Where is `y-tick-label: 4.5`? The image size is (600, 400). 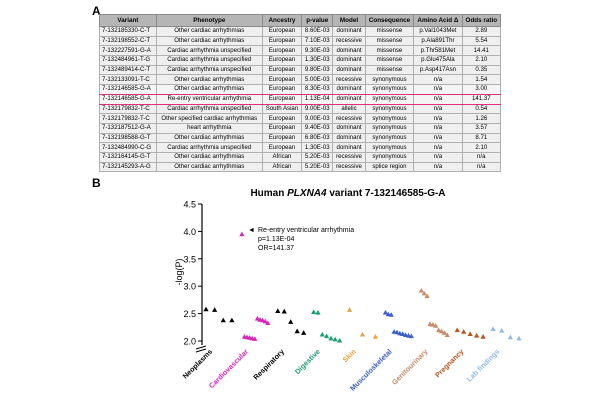
y-tick-label: 4.5 is located at coordinates (189, 205).